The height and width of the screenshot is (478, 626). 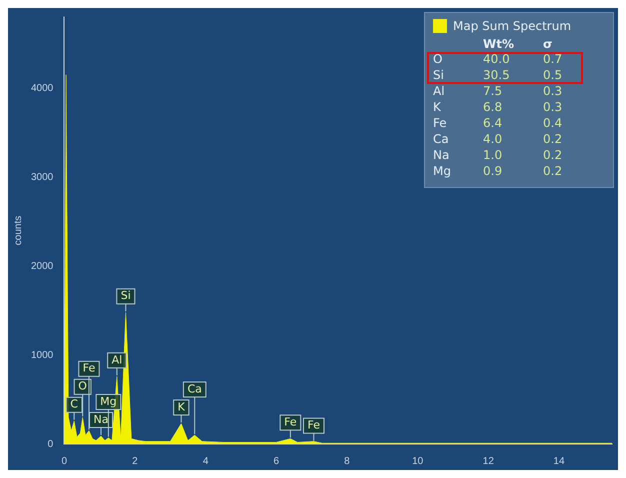 What do you see at coordinates (553, 75) in the screenshot?
I see `annotation: 0.5` at bounding box center [553, 75].